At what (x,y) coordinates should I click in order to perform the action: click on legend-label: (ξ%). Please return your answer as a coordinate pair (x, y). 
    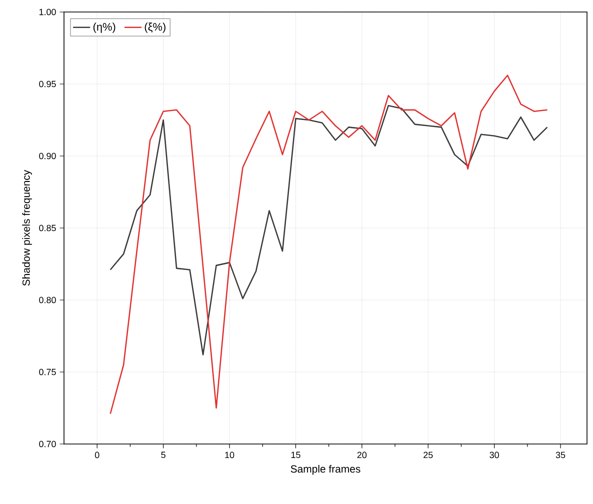
    Looking at the image, I should click on (155, 27).